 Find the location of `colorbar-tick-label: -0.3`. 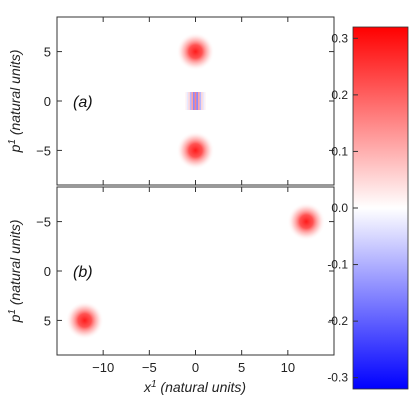

colorbar-tick-label: -0.3 is located at coordinates (337, 378).